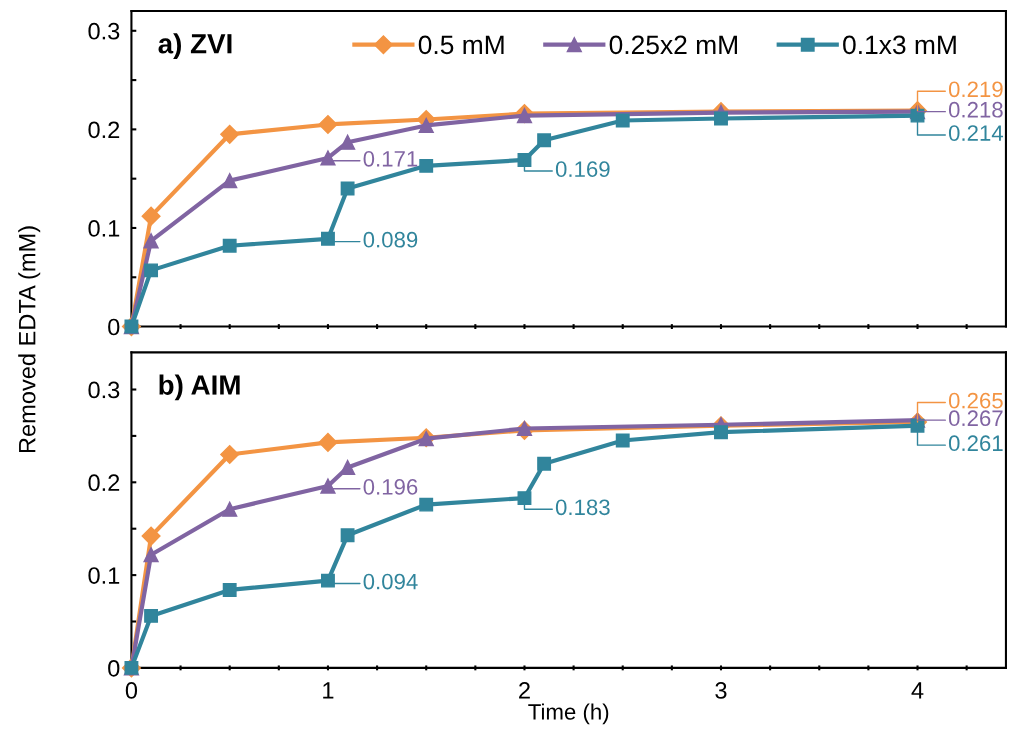 Image resolution: width=1011 pixels, height=738 pixels. I want to click on annotation: 0.196, so click(390, 487).